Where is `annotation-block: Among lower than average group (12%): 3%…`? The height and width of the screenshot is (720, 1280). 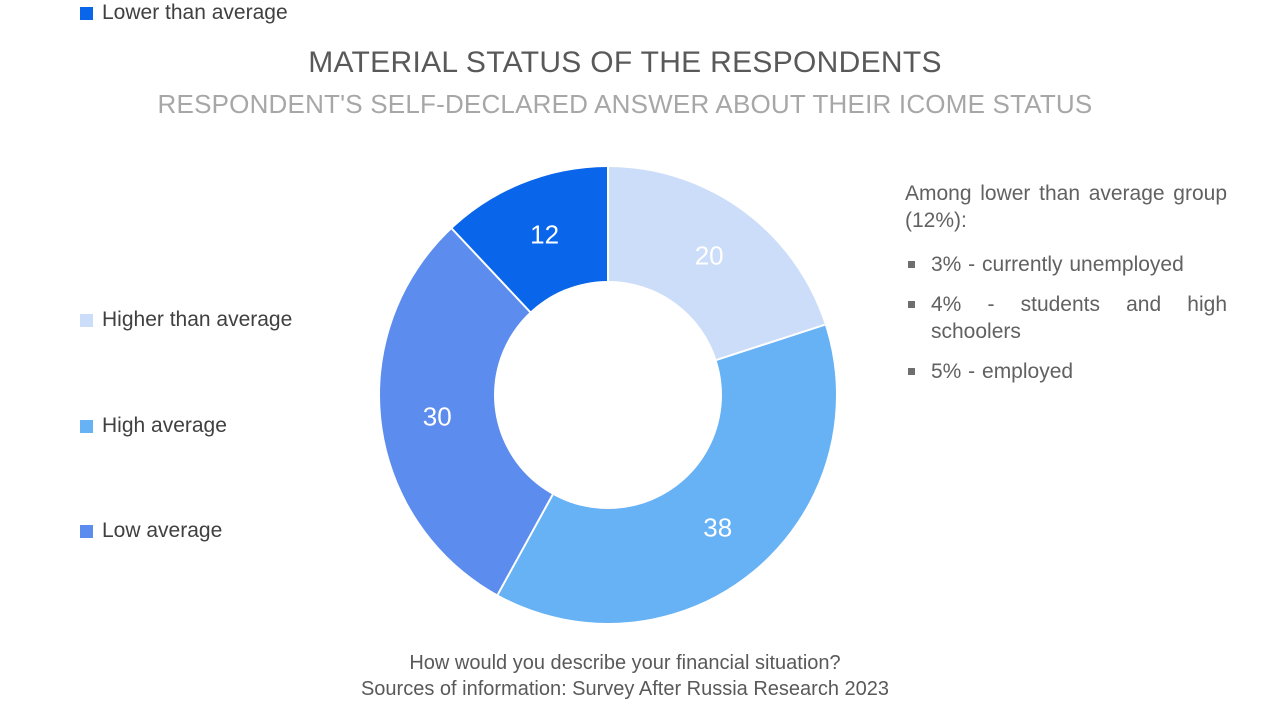
annotation-block: Among lower than average group (12%): 3%… is located at coordinates (1066, 289).